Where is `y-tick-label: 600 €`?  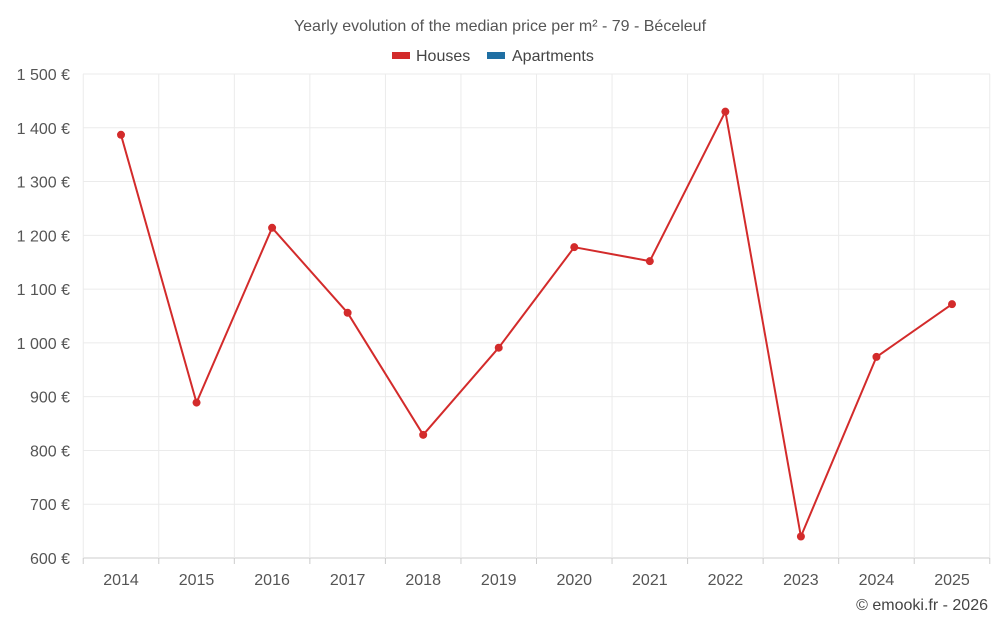
y-tick-label: 600 € is located at coordinates (50, 559).